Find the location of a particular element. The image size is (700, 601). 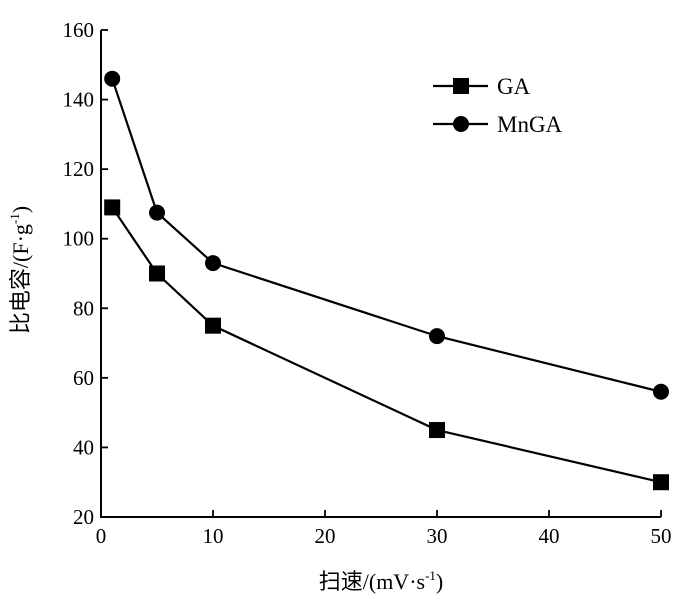

y-axis-ticks: 20 40 60 80 100 120 140 160 is located at coordinates (85, 273).